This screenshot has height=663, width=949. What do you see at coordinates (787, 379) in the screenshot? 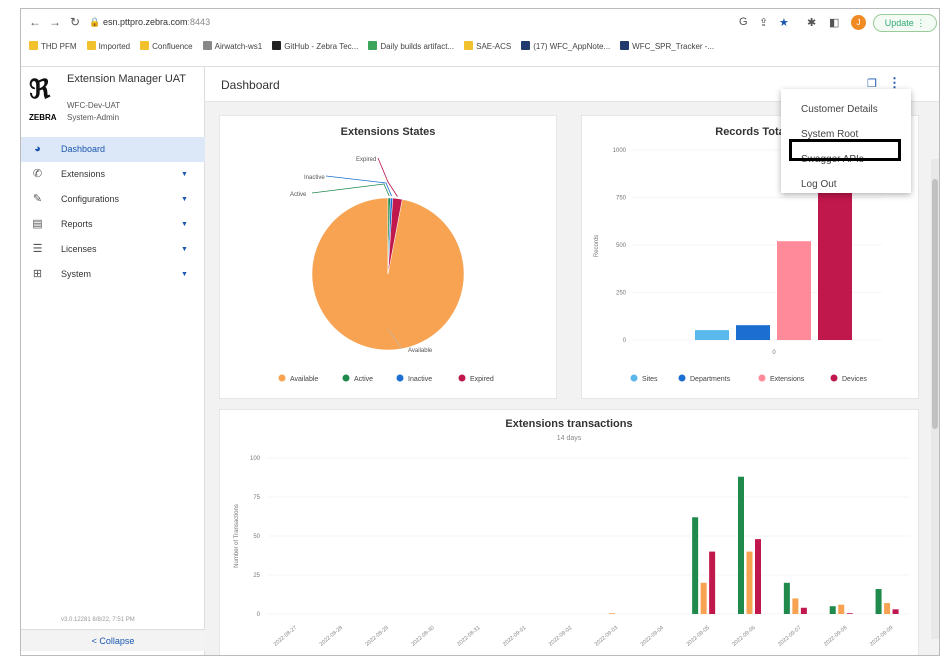
I see `legend-label-extensions: Extensions` at bounding box center [787, 379].